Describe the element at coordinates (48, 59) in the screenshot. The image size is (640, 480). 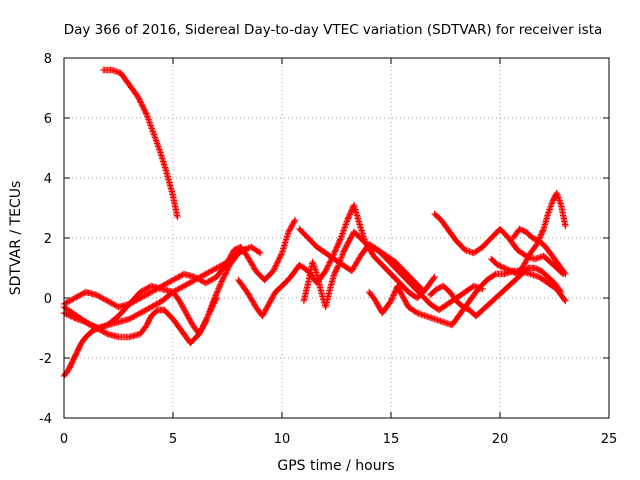
I see `y-tick-label: 8` at that location.